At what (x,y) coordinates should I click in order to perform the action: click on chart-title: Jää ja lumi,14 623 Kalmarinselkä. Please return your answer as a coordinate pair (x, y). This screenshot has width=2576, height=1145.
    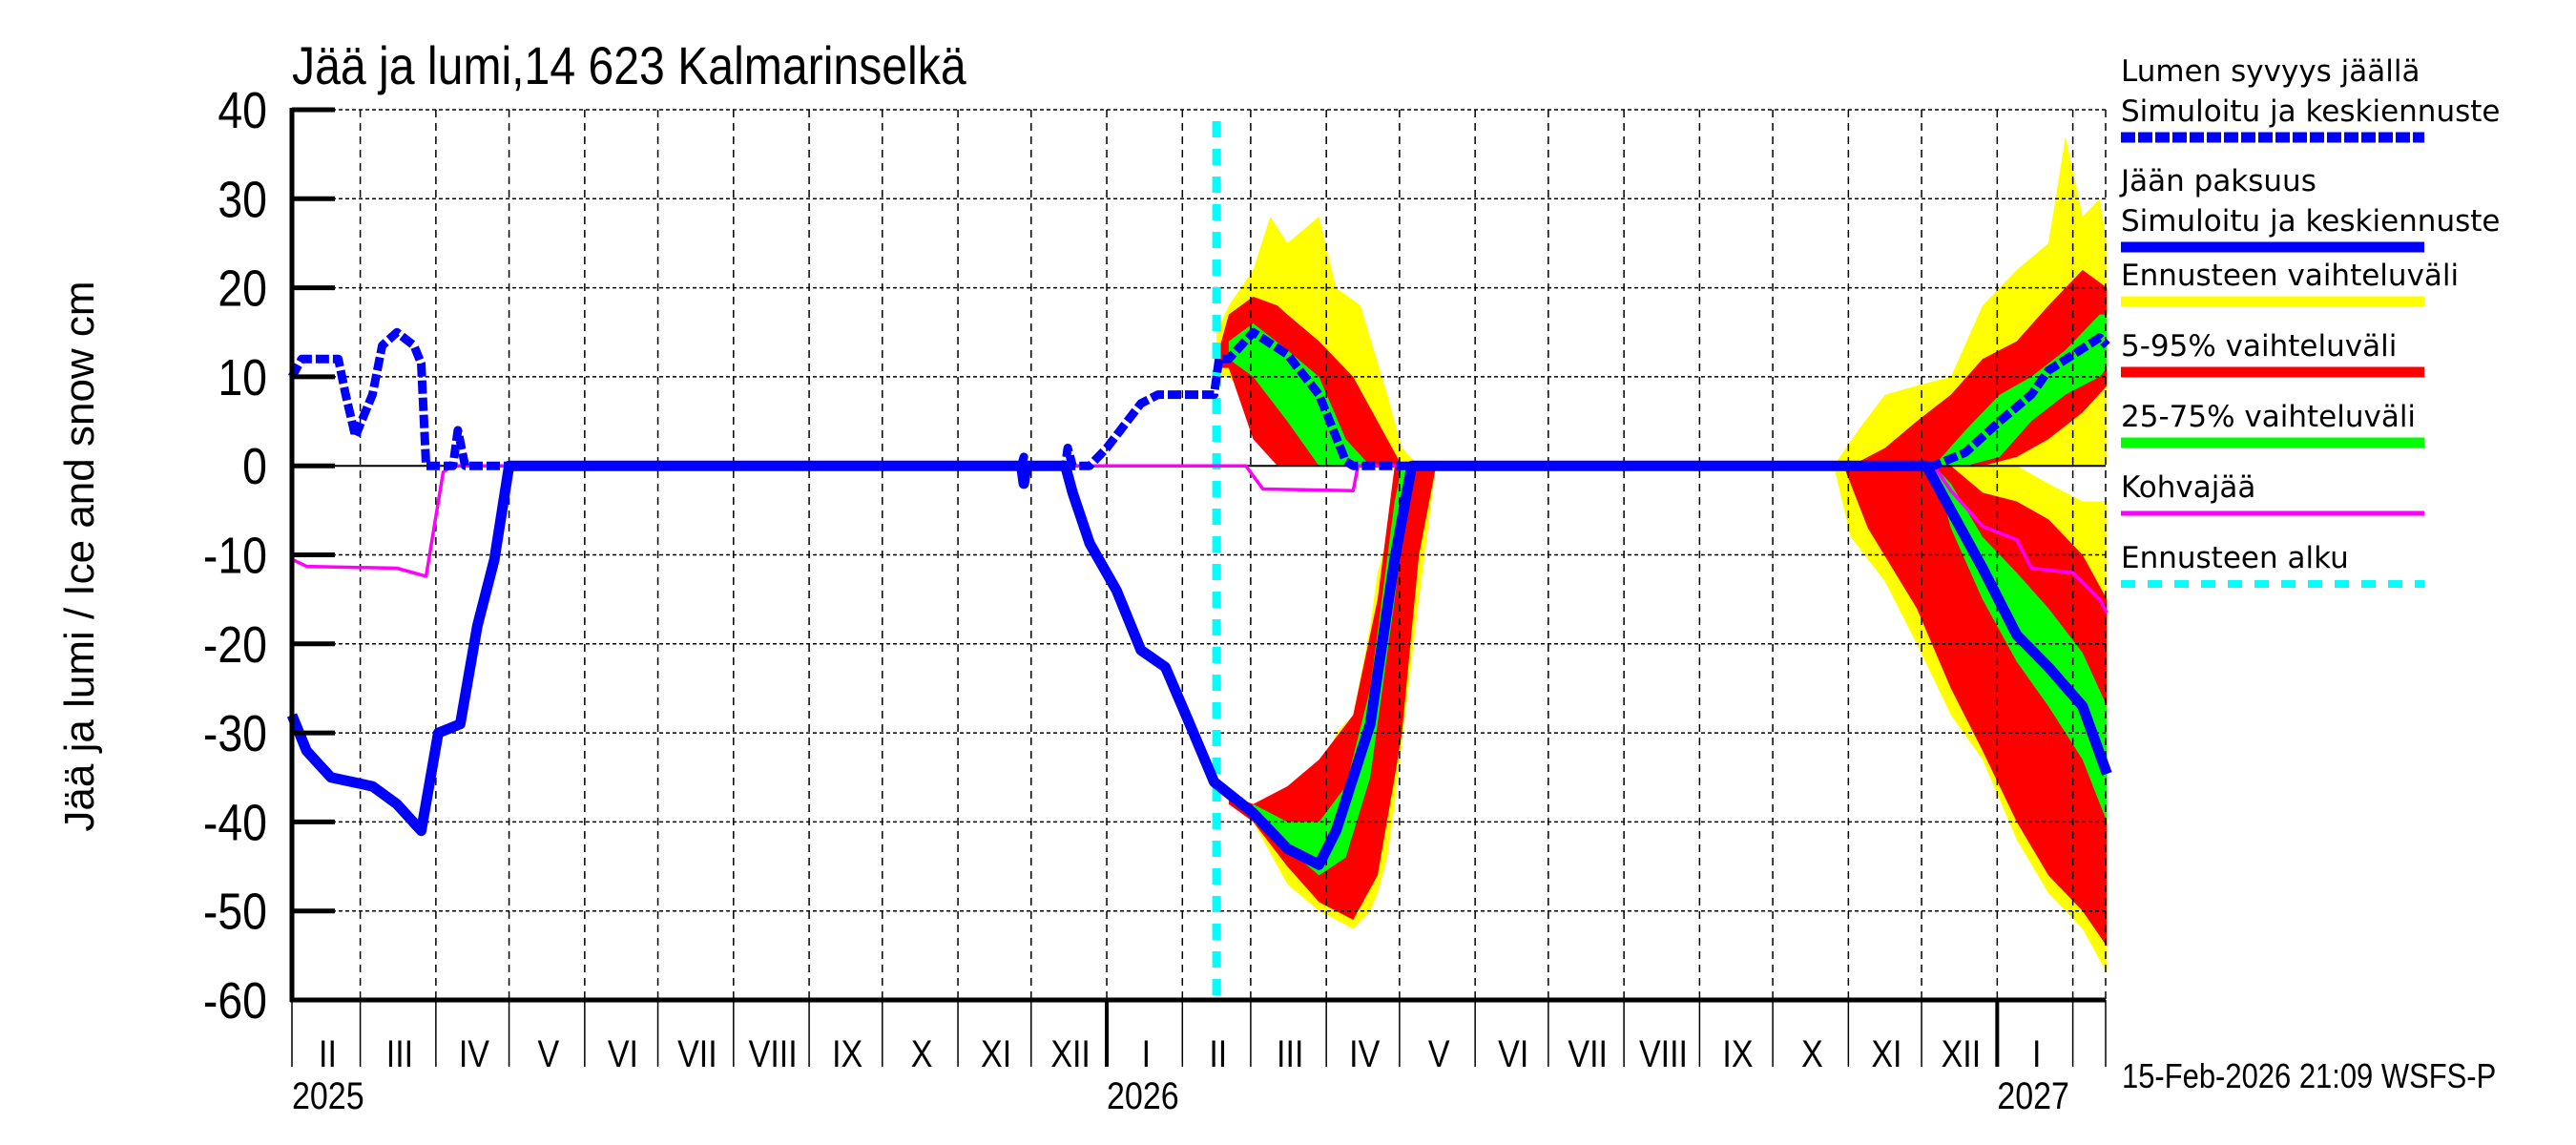
    Looking at the image, I should click on (629, 66).